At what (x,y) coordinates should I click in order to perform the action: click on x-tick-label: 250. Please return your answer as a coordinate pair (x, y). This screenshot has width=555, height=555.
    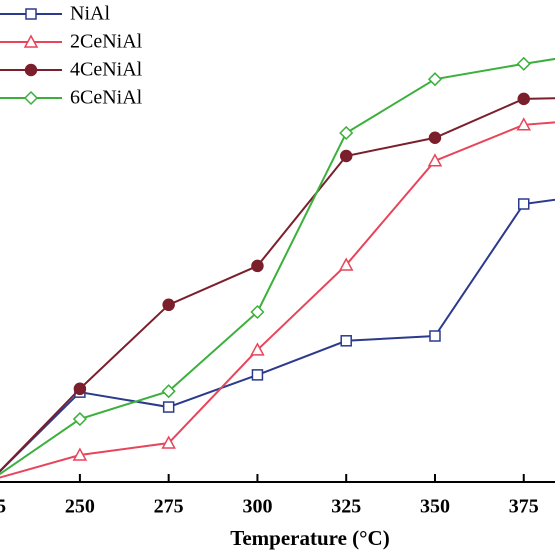
    Looking at the image, I should click on (80, 507).